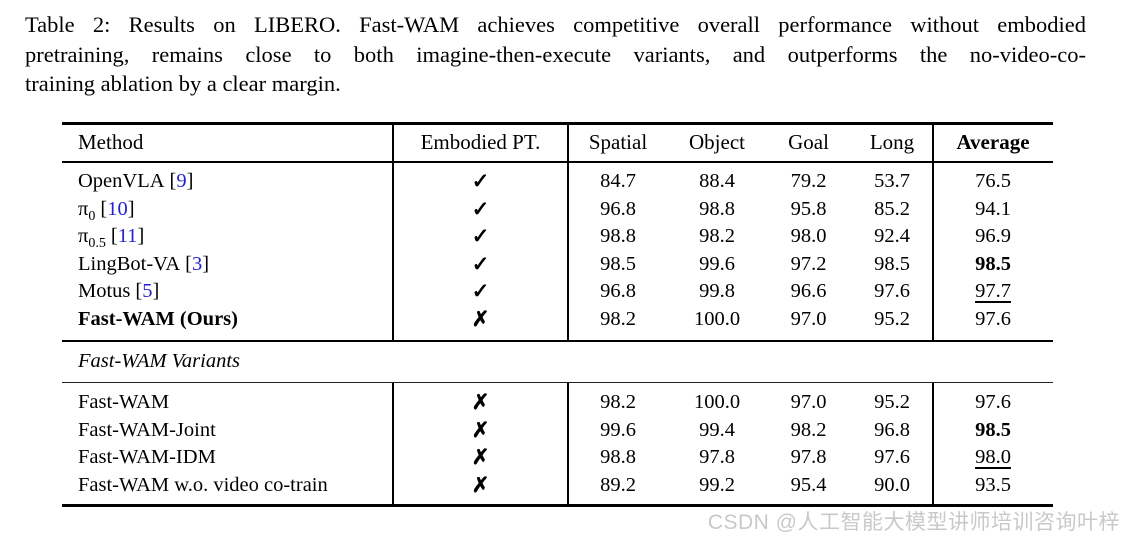  What do you see at coordinates (557, 123) in the screenshot?
I see `table-top-rule` at bounding box center [557, 123].